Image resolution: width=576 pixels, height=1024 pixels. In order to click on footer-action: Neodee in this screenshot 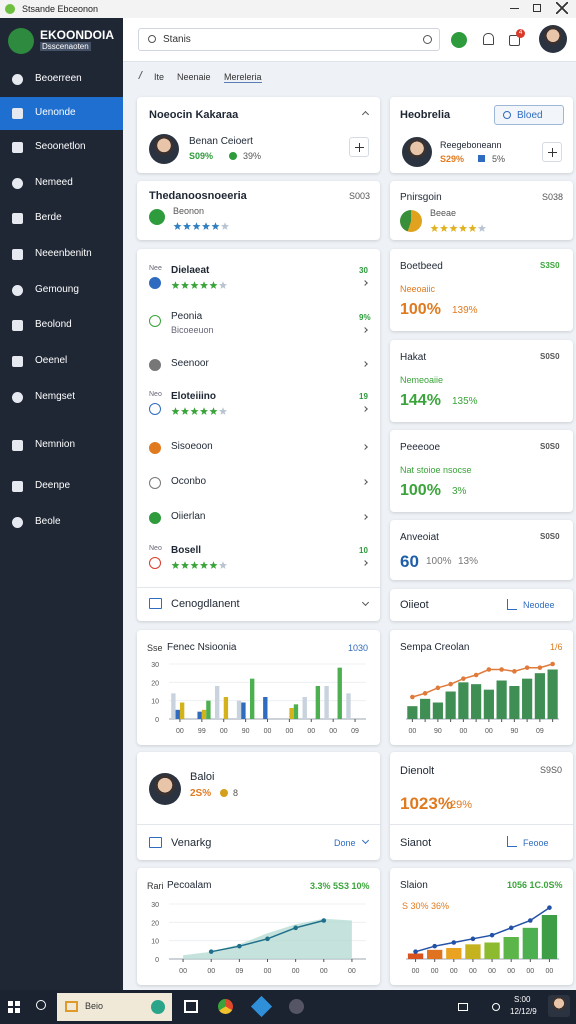, I will do `click(539, 605)`.